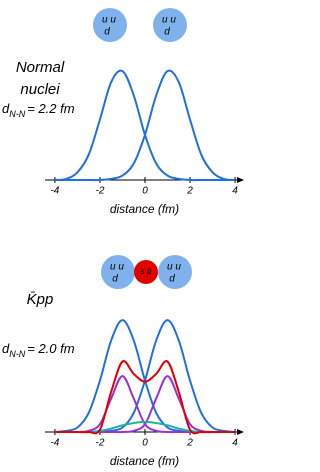 The height and width of the screenshot is (472, 320). What do you see at coordinates (50, 108) in the screenshot?
I see `distance-value: = 2.2 fm` at bounding box center [50, 108].